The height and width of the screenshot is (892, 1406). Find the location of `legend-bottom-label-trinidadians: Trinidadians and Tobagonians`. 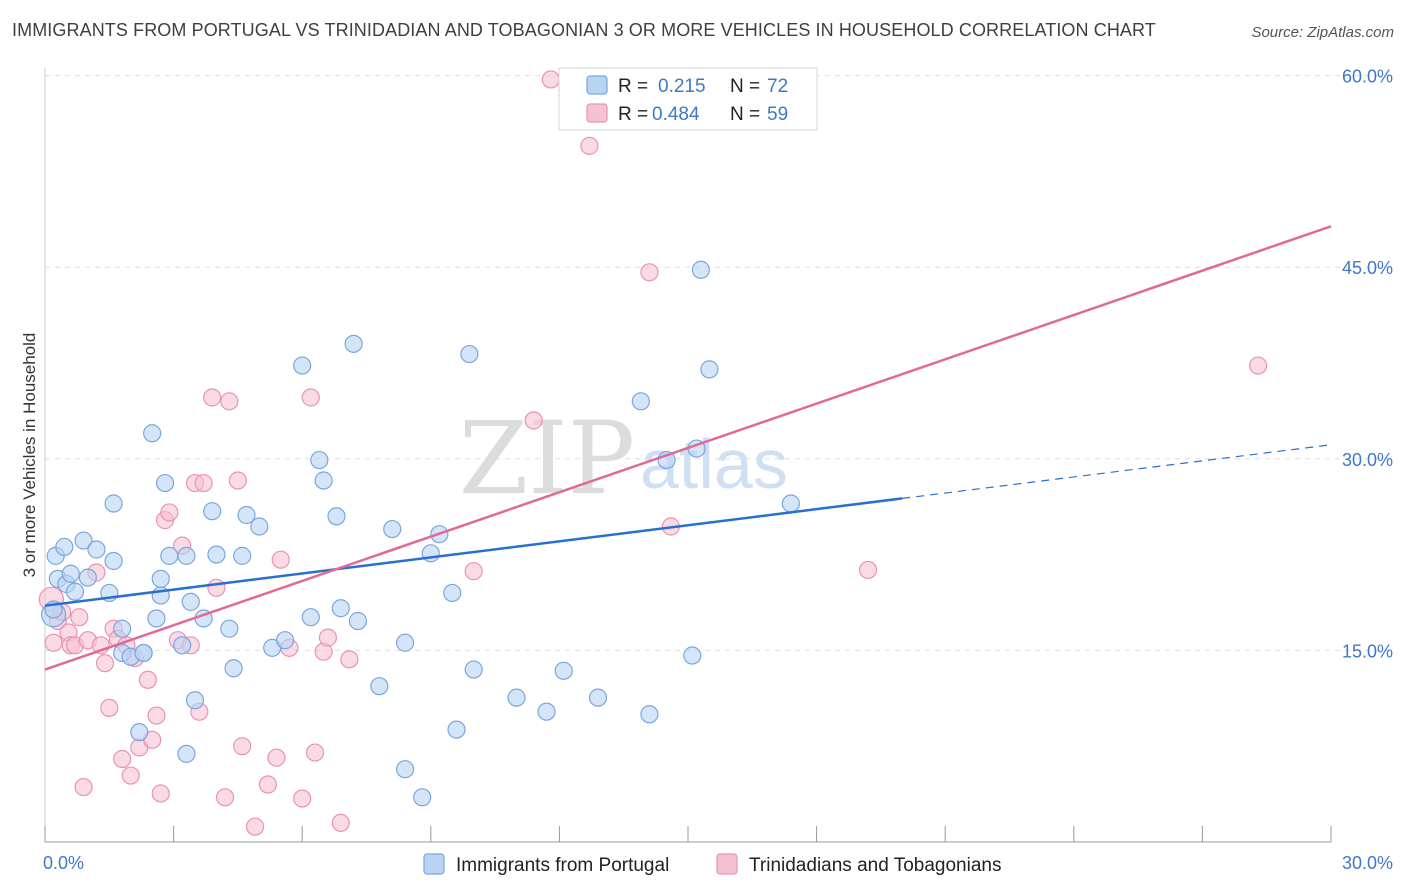

legend-bottom-label-trinidadians: Trinidadians and Tobagonians is located at coordinates (875, 865).